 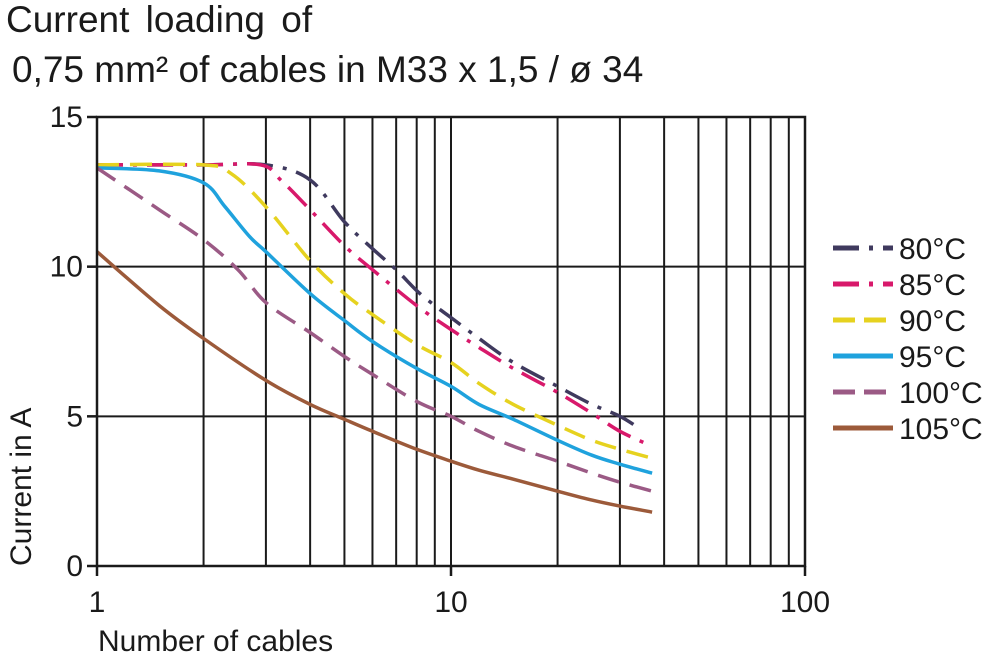 I want to click on y-tick-label: 0, so click(x=74, y=566).